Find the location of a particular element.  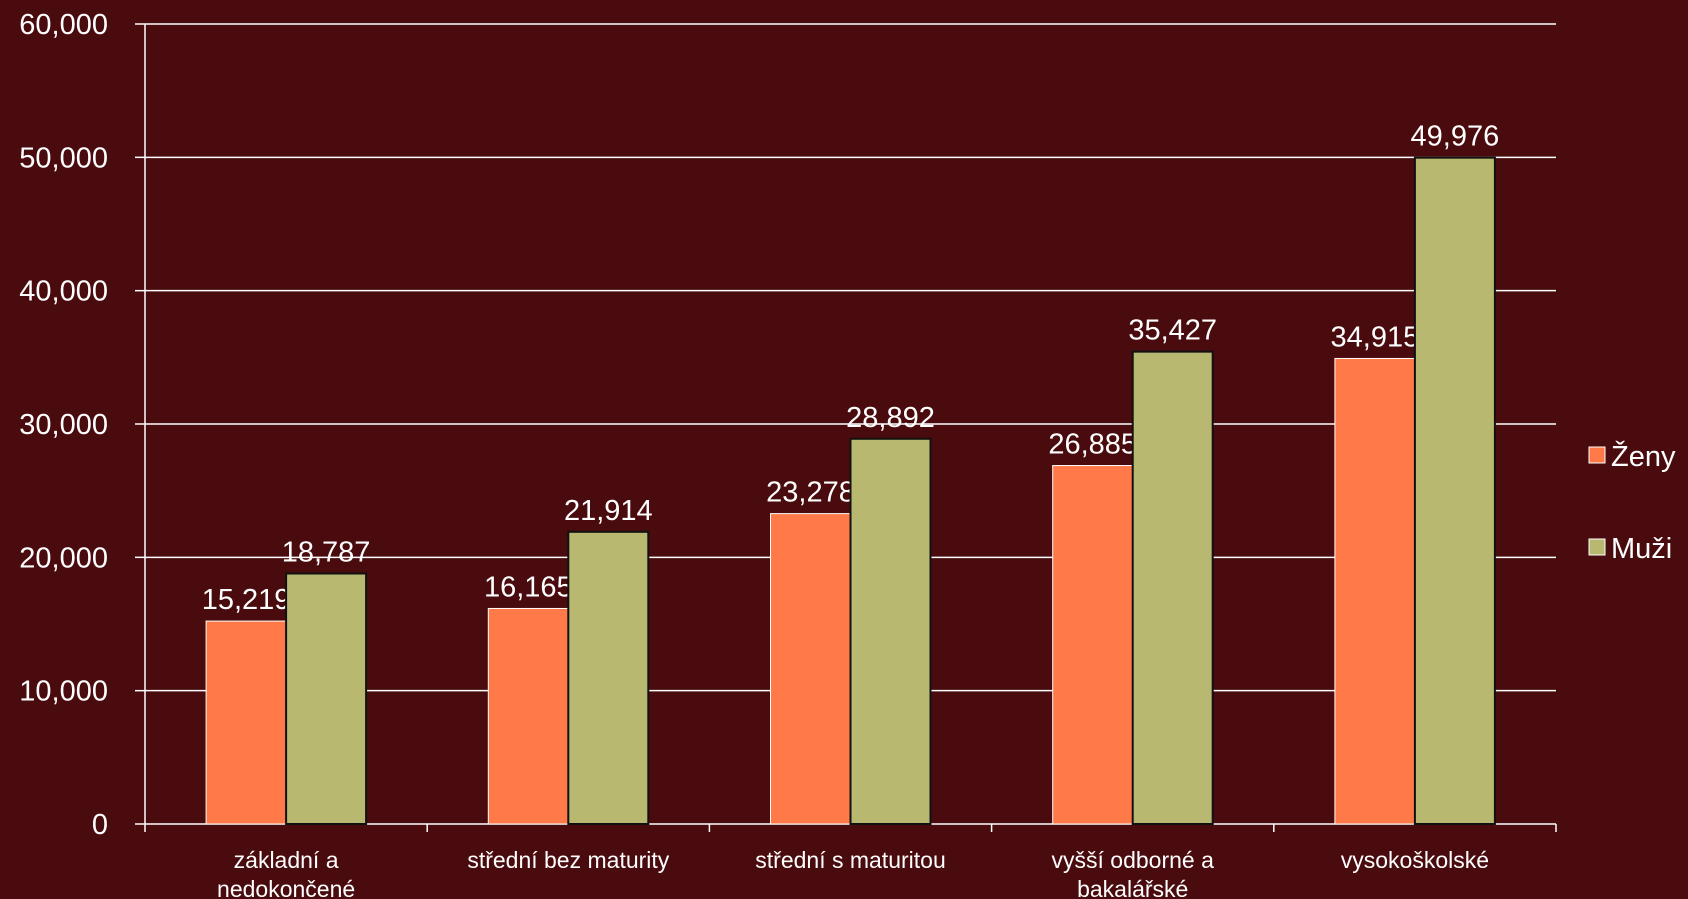

legend-label: Muži is located at coordinates (1641, 549).